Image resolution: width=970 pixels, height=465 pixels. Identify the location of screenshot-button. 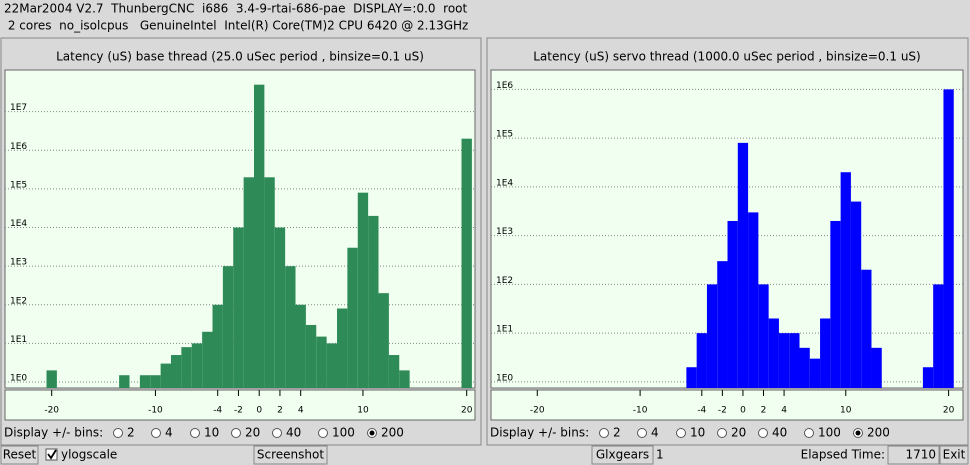
(290, 455).